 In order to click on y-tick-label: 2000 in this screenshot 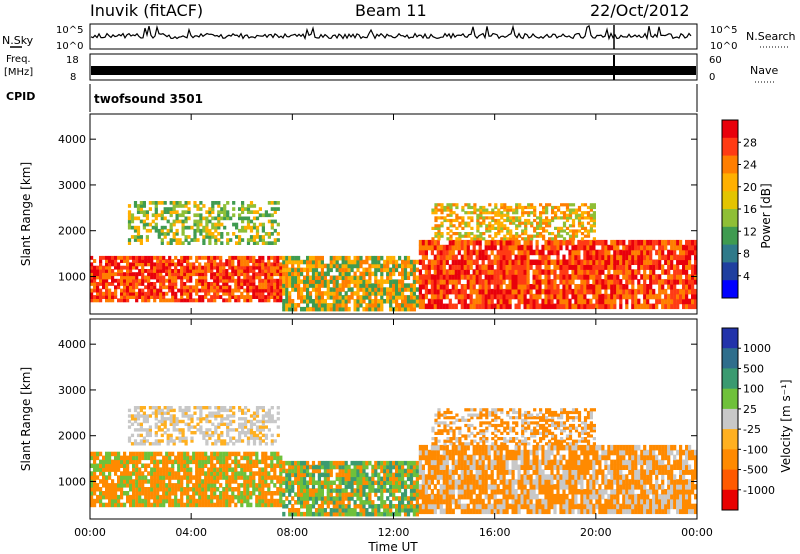, I will do `click(72, 231)`.